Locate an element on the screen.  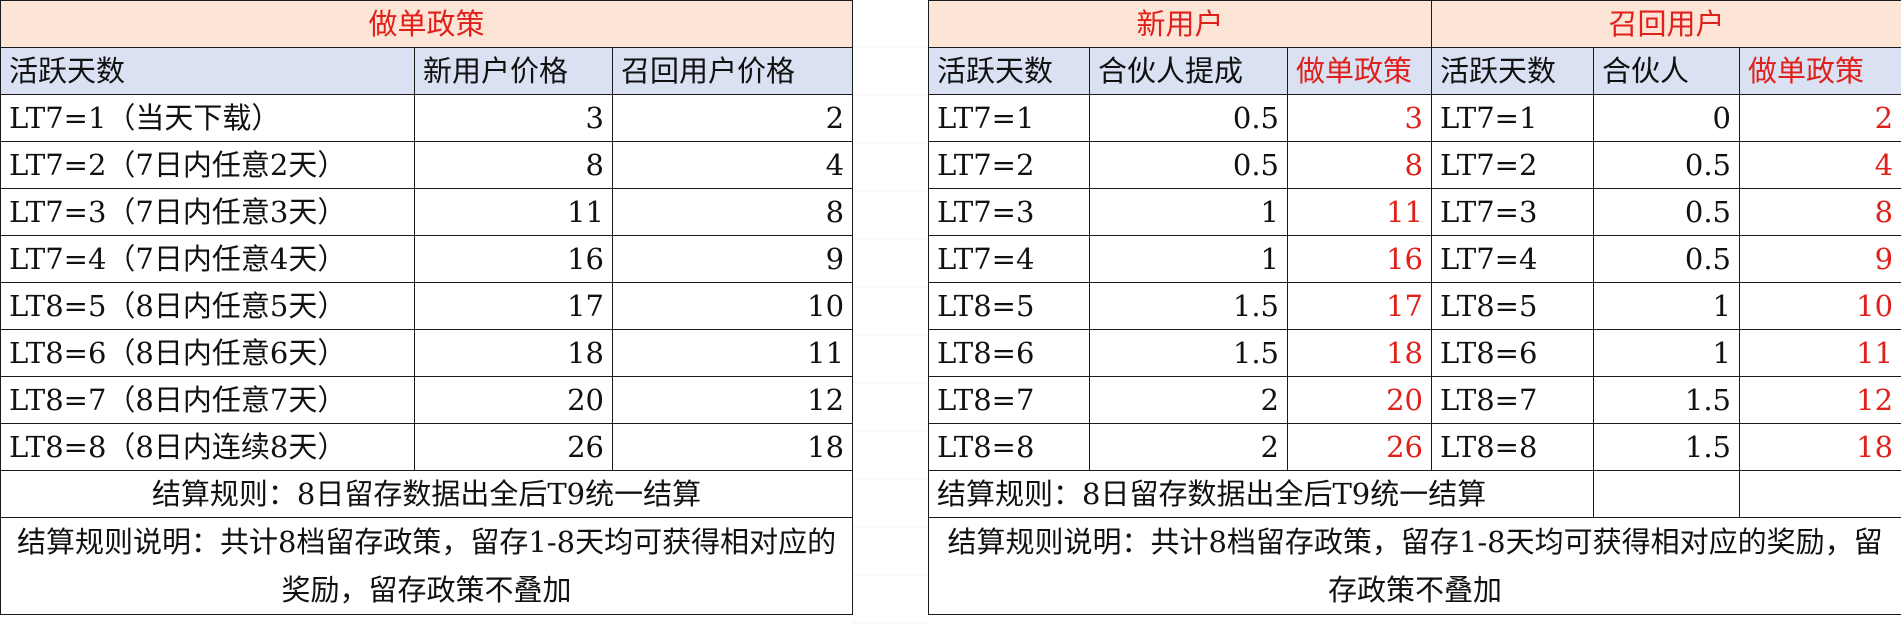
table-row: LT8=8 2 26 LT8=8 1.5 18 is located at coordinates (1414, 447).